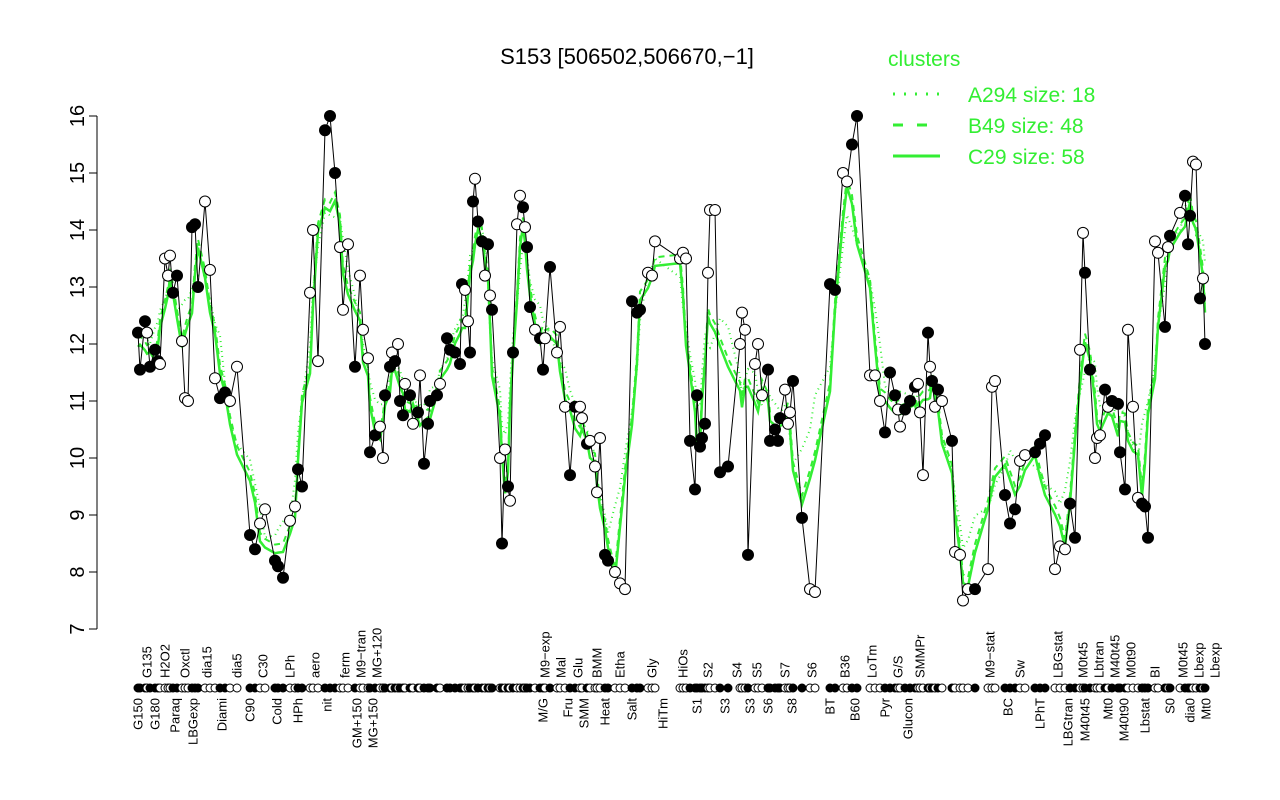 Image resolution: width=1280 pixels, height=800 pixels. Describe the element at coordinates (78, 458) in the screenshot. I see `y-tick-label: 10` at that location.